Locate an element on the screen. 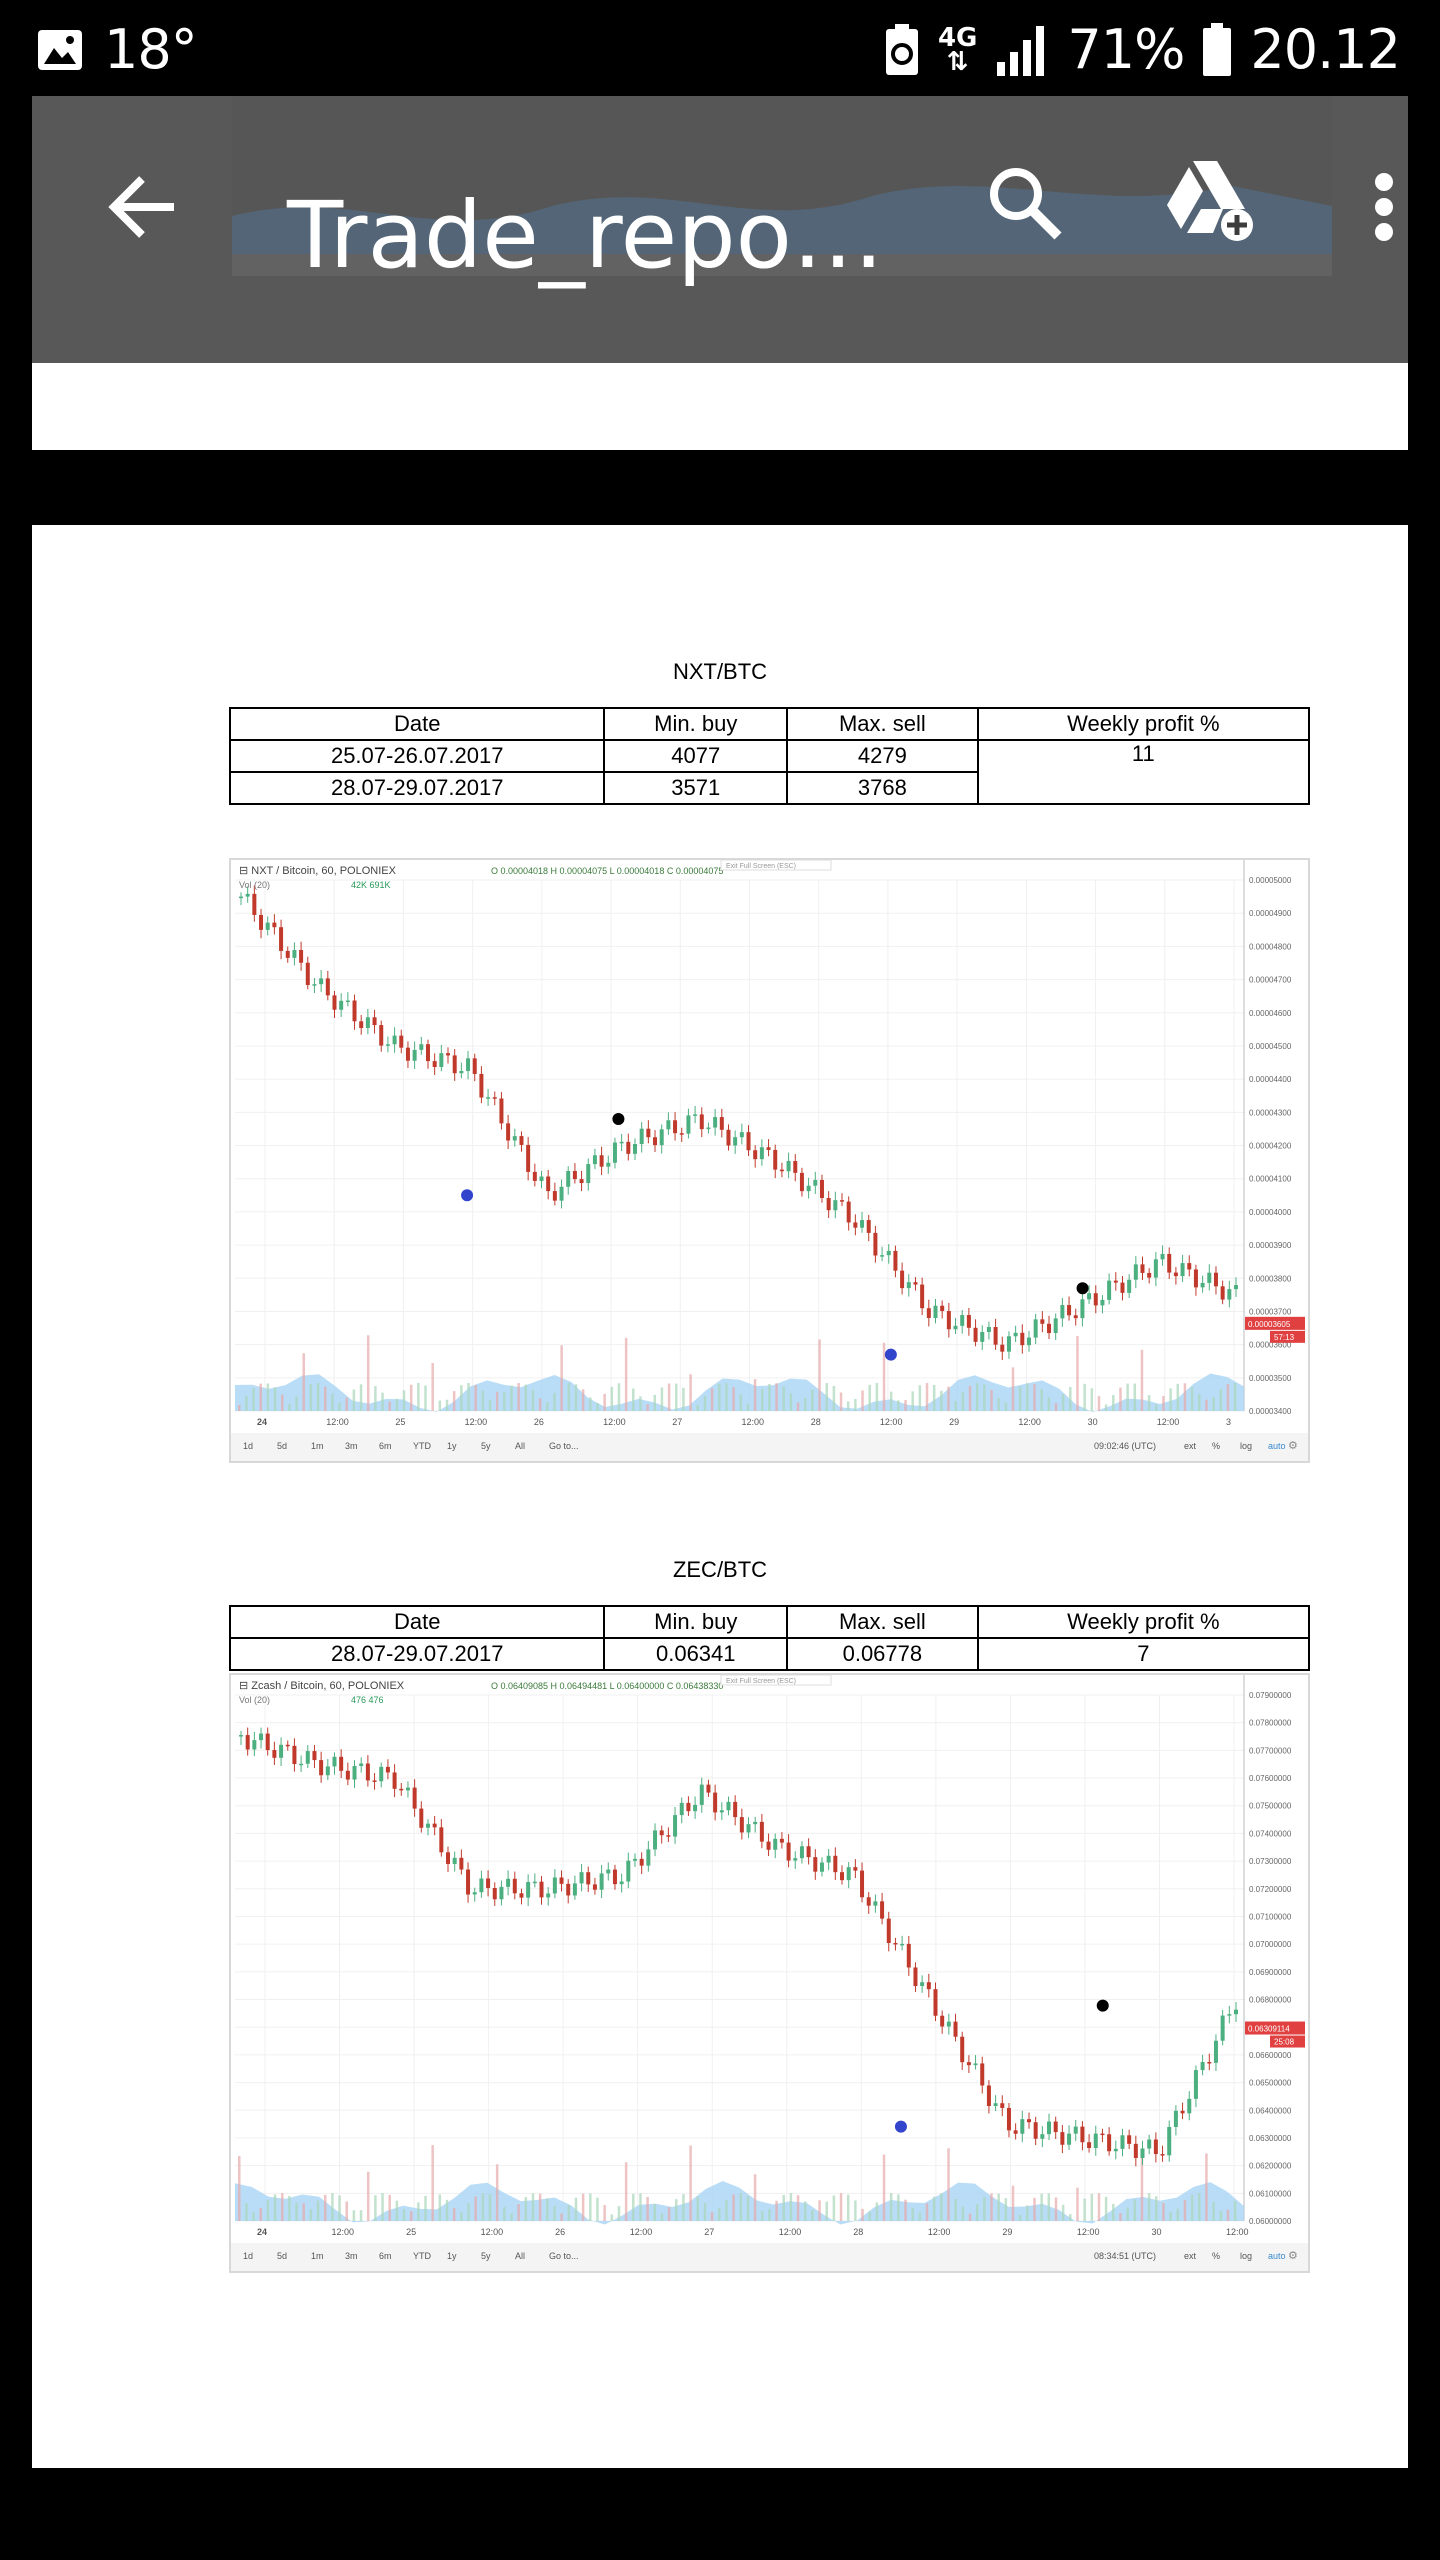 This screenshot has height=2560, width=1440. search-icon is located at coordinates (1026, 204).